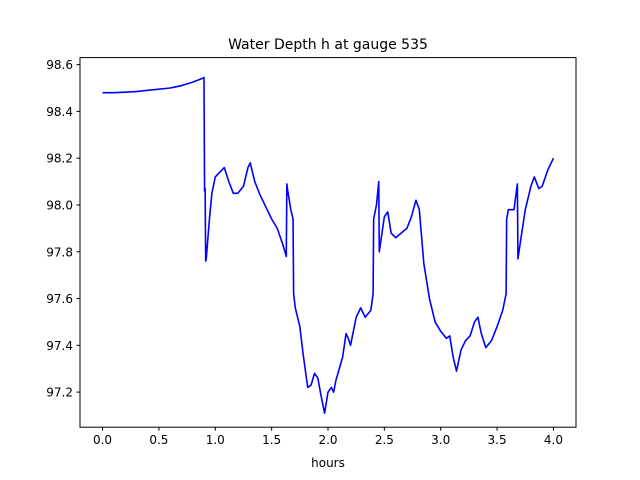  What do you see at coordinates (63, 229) in the screenshot?
I see `y-axis-ticks: 97.2 97.4 97.6 97.8 98.0 98.2 98.4 98.6` at bounding box center [63, 229].